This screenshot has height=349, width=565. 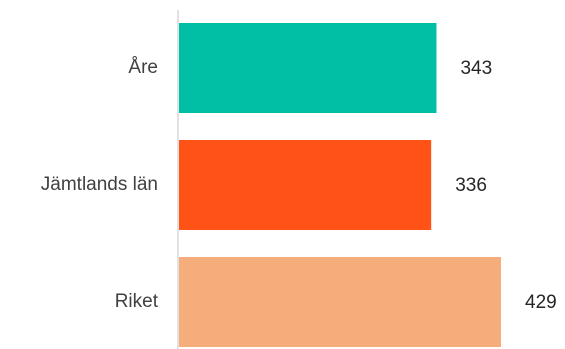 I want to click on value-label: 336, so click(x=471, y=185).